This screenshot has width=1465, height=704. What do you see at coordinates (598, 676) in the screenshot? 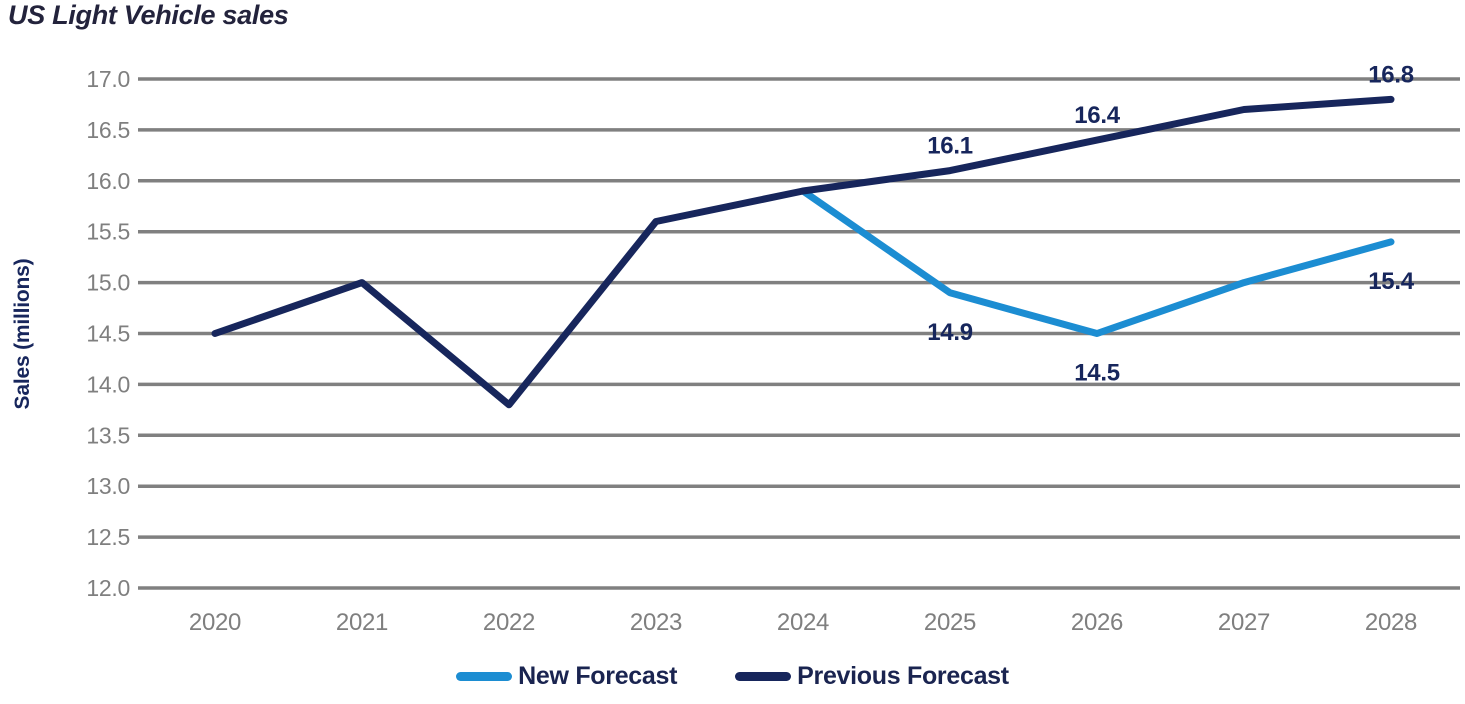
I see `legend-label: New Forecast` at bounding box center [598, 676].